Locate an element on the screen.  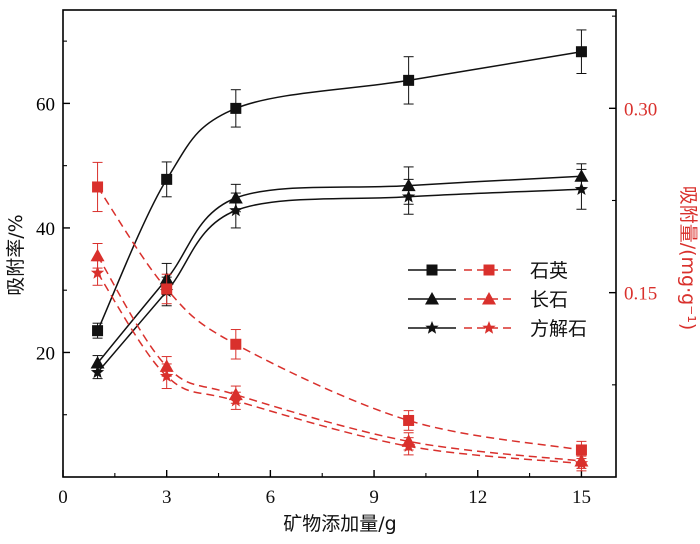
x-tick-label: 12 is located at coordinates (477, 497).